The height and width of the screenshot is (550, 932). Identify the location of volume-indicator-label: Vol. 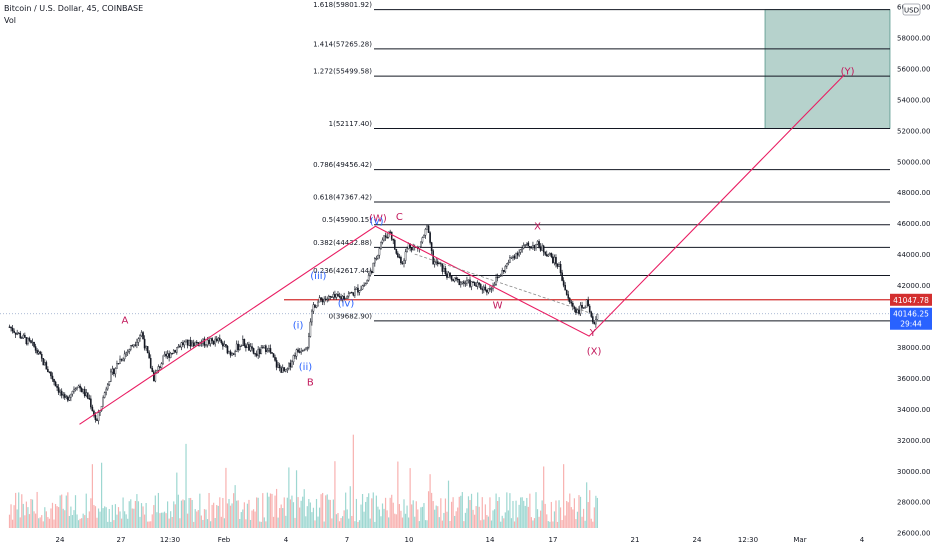
(10, 20).